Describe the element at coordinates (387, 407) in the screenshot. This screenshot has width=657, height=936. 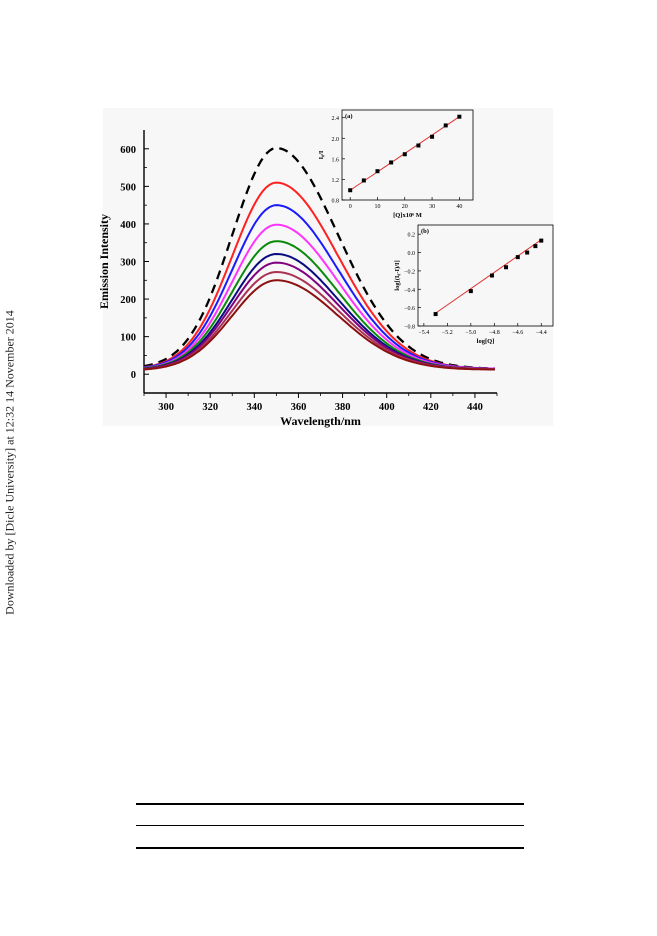
I see `x-tick-label: 400` at that location.